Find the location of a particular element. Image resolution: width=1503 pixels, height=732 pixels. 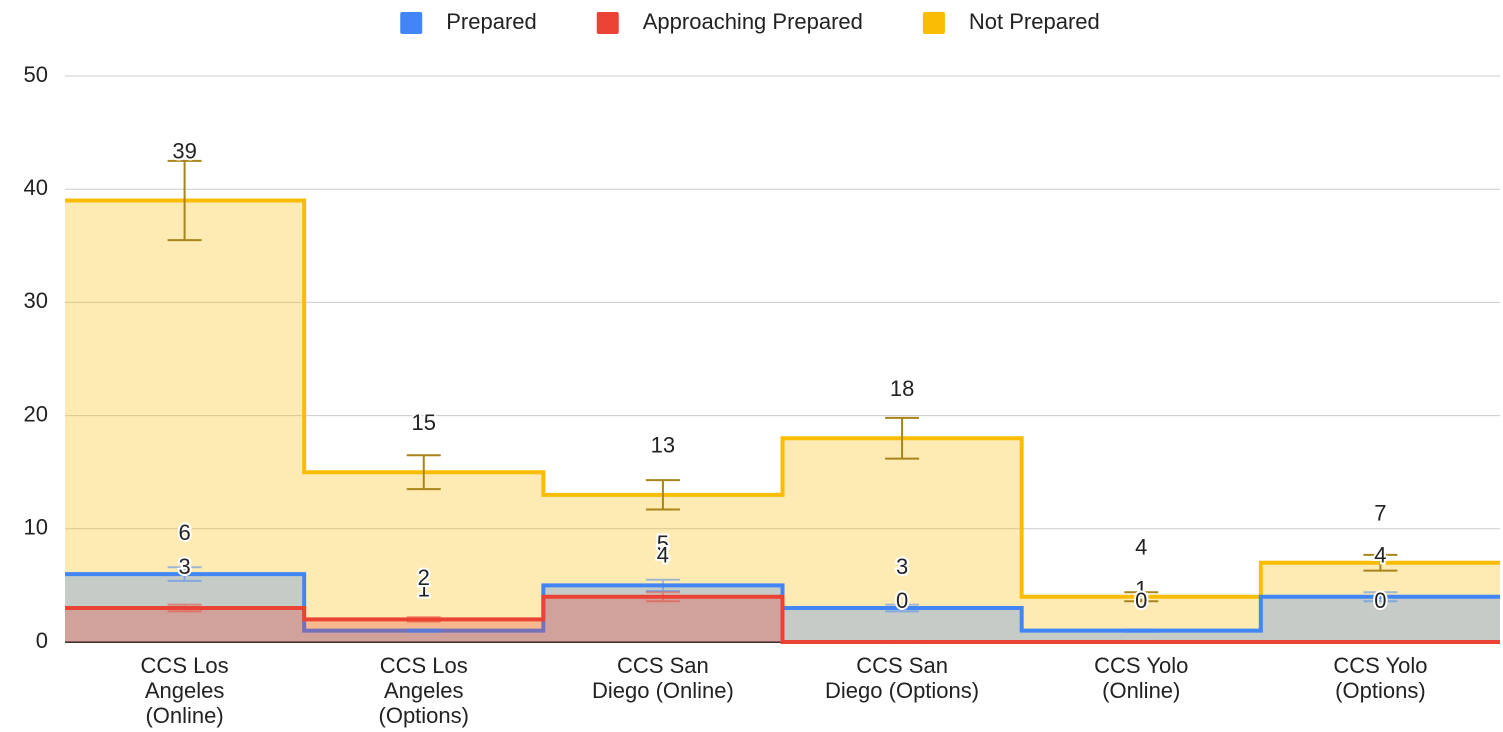

legend-label: Approaching Prepared is located at coordinates (753, 21).